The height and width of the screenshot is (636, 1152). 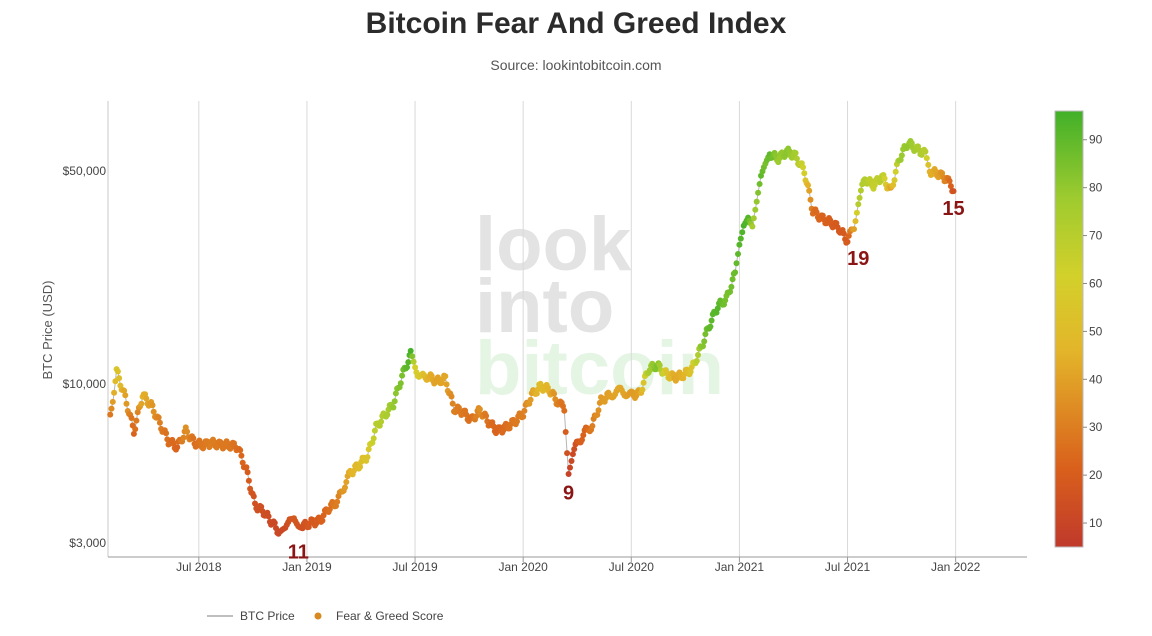 What do you see at coordinates (858, 259) in the screenshot?
I see `annotation-label: 19` at bounding box center [858, 259].